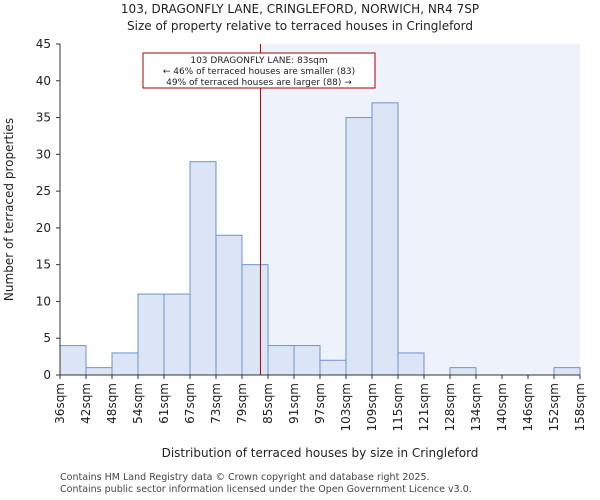  What do you see at coordinates (164, 403) in the screenshot?
I see `x-tick-label: 61sqm` at bounding box center [164, 403].